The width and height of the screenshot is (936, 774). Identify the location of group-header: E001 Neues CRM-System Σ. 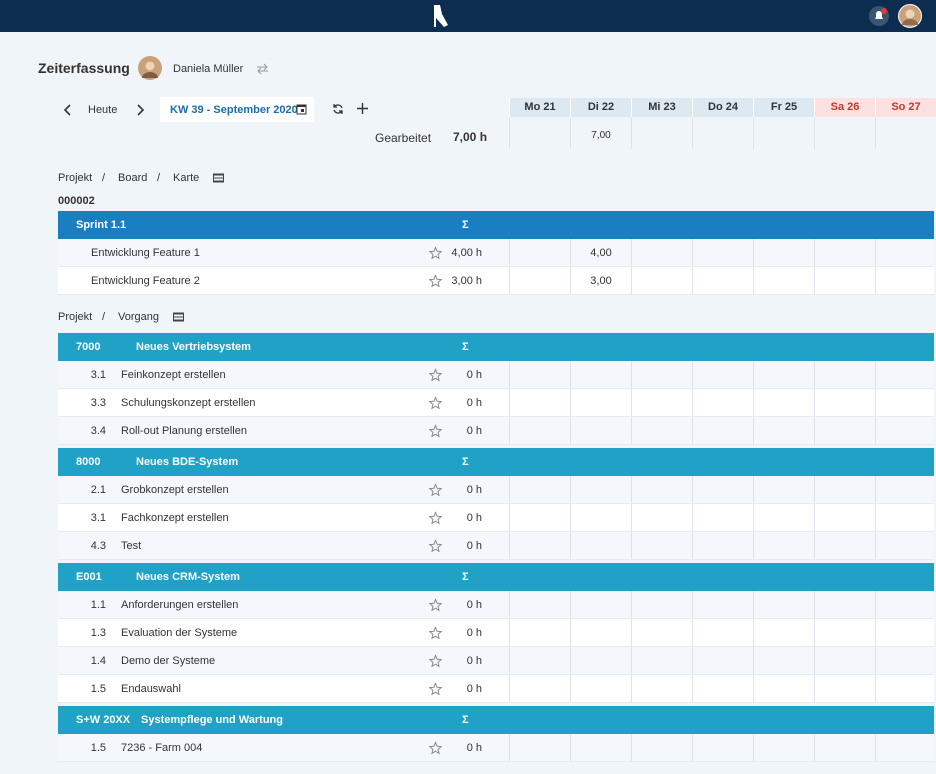
(496, 577).